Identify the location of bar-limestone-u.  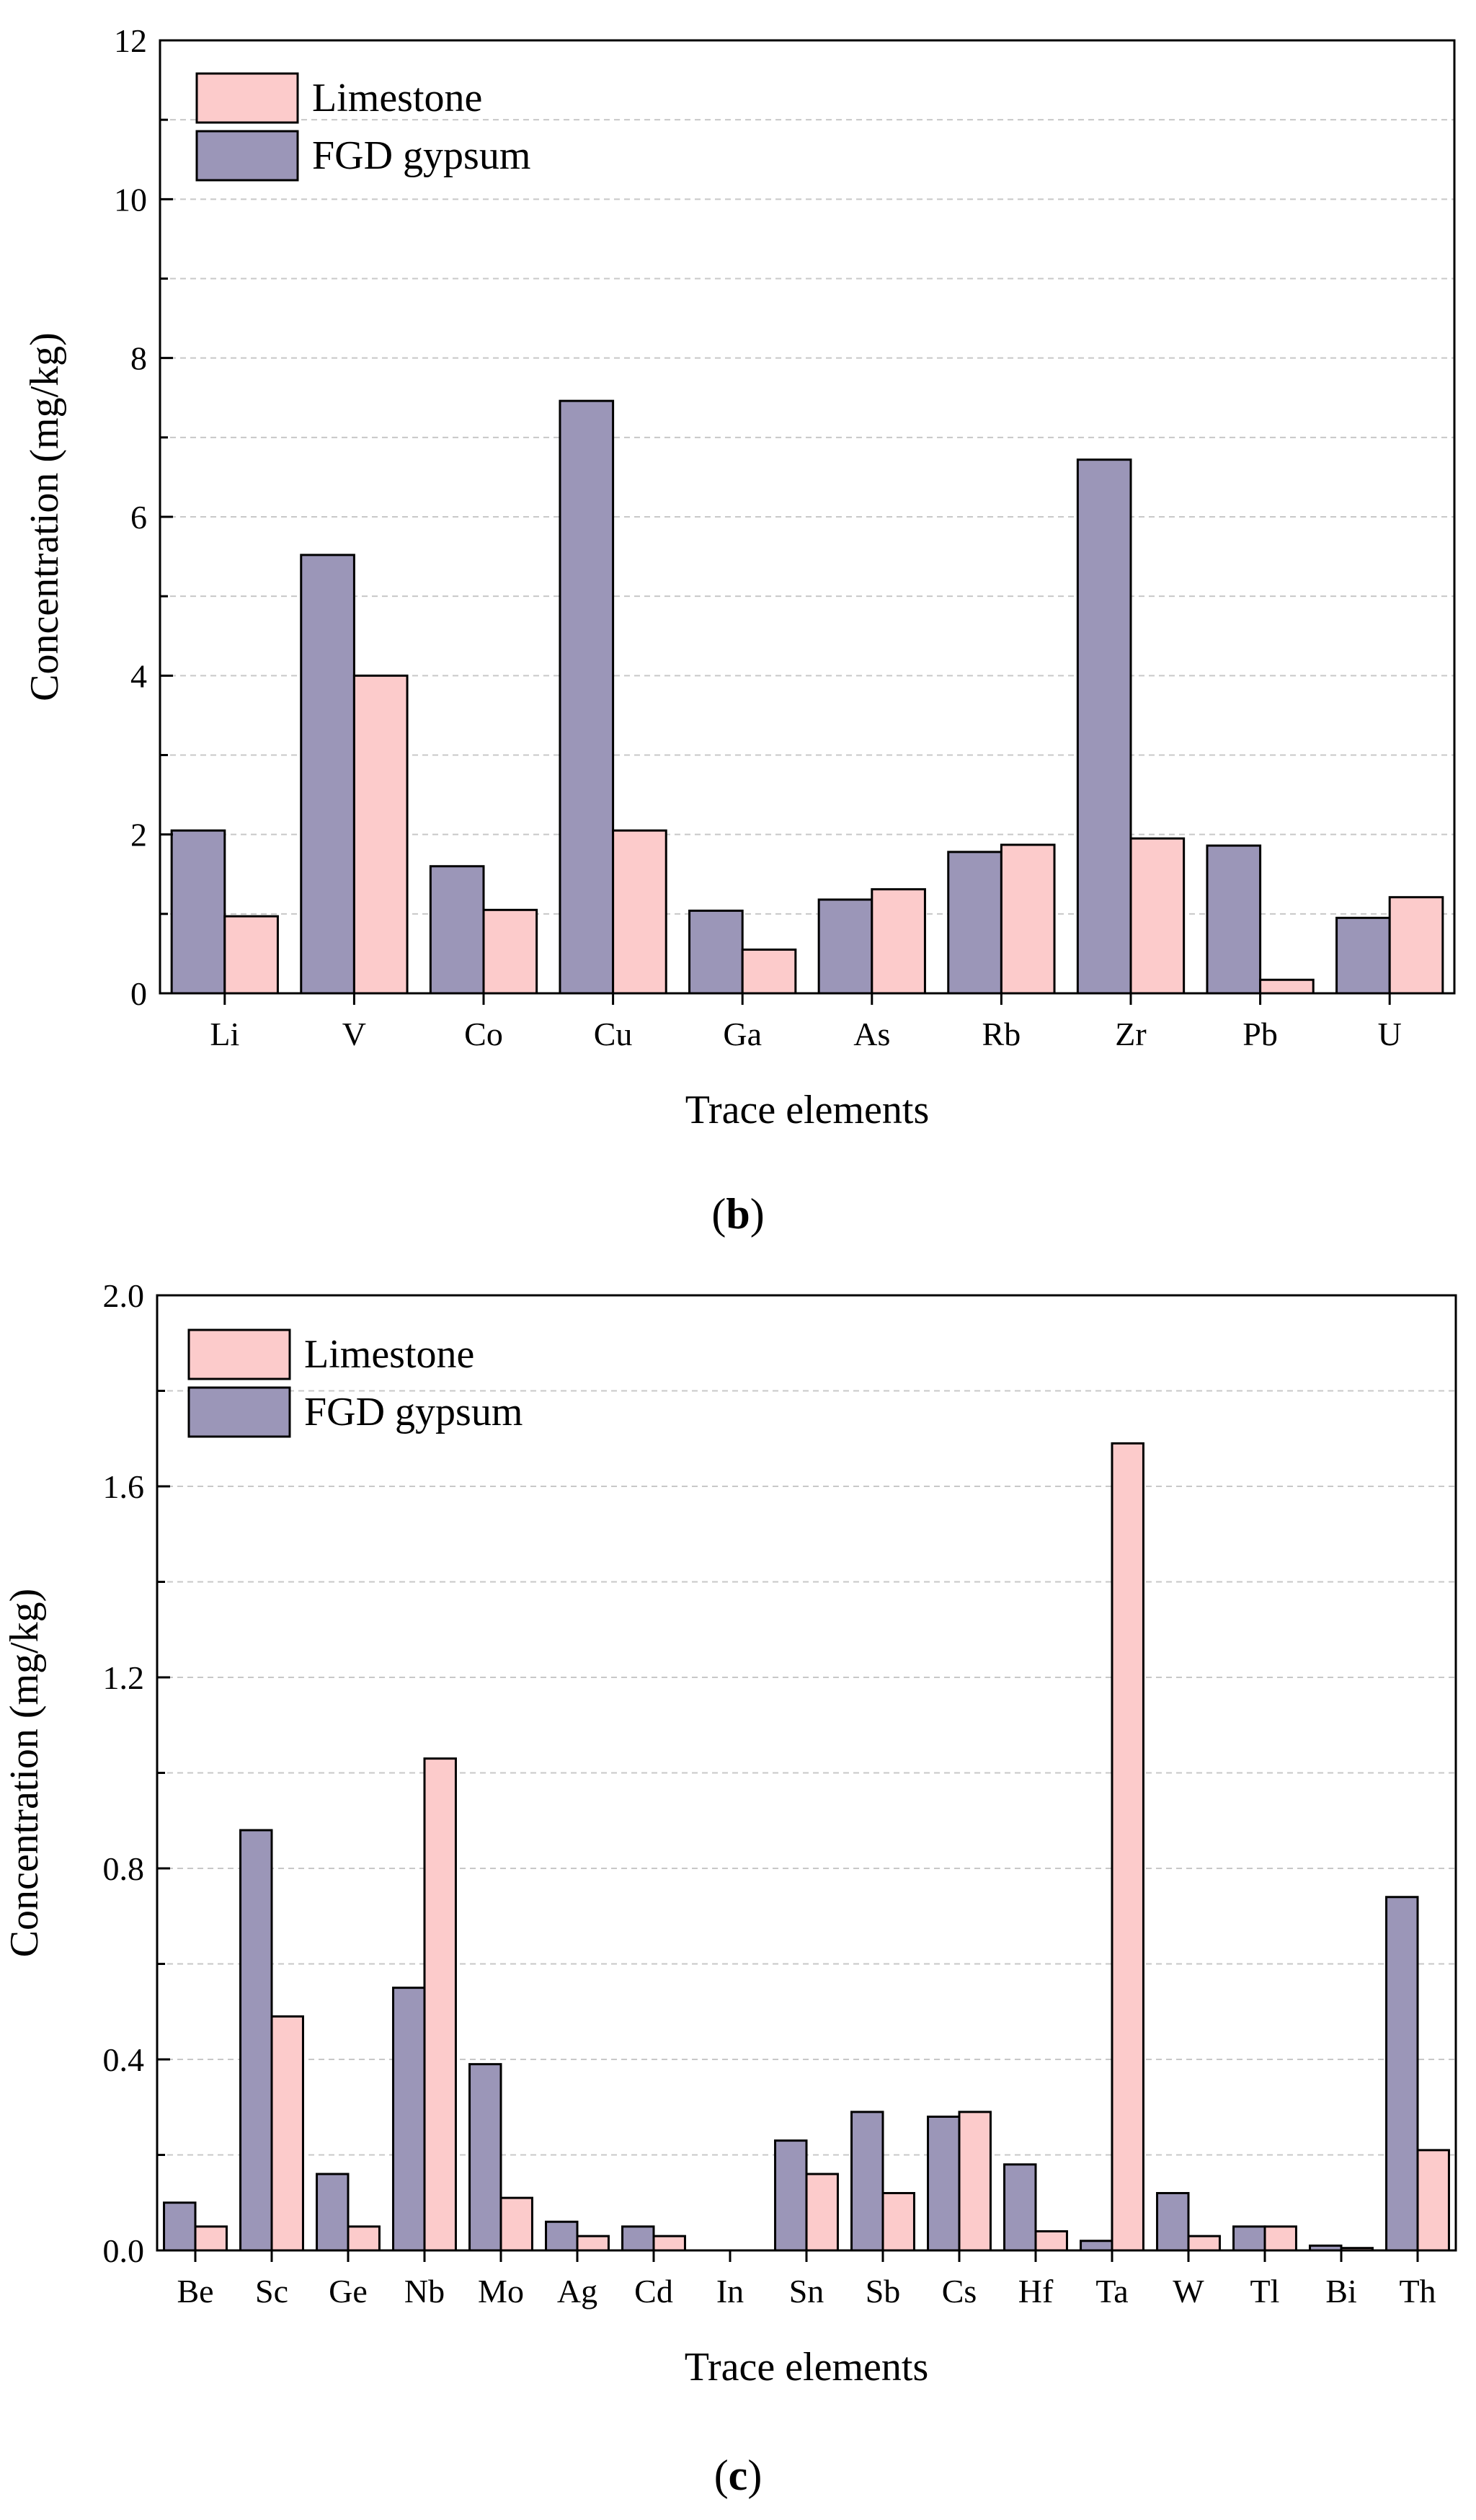
(1416, 945).